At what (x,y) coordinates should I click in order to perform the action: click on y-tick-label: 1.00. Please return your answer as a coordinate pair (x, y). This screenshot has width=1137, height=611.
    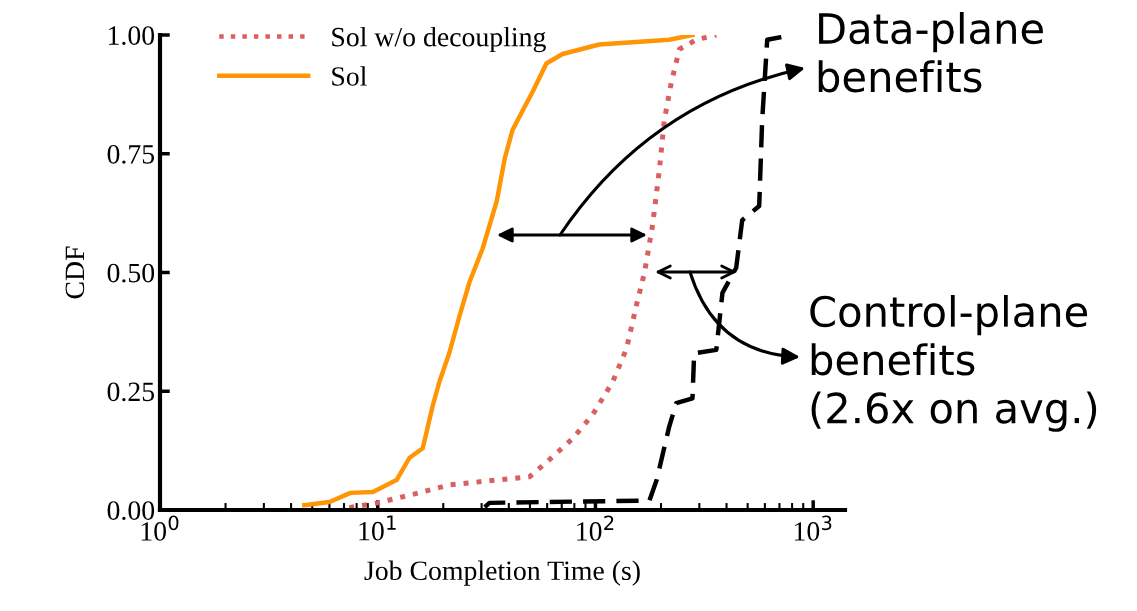
    Looking at the image, I should click on (131, 36).